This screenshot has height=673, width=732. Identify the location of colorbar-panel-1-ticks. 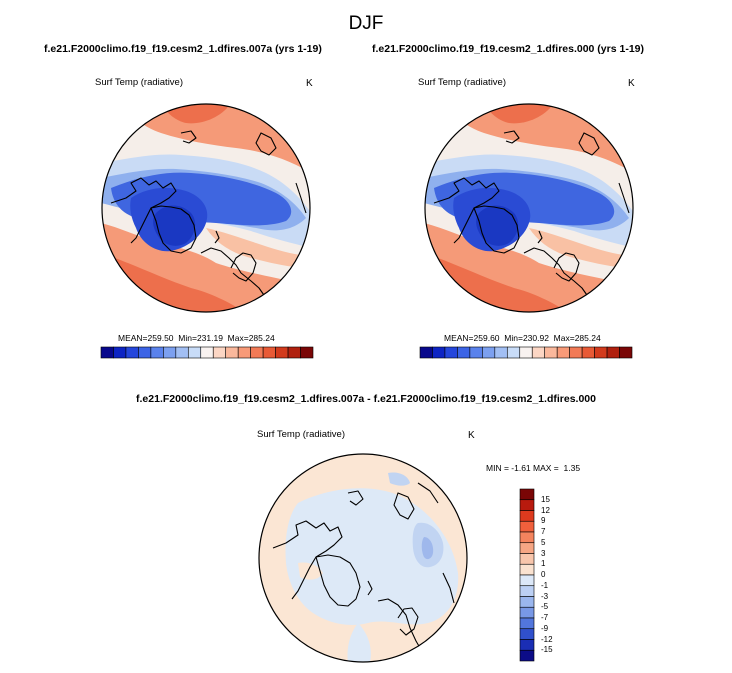
(207, 368).